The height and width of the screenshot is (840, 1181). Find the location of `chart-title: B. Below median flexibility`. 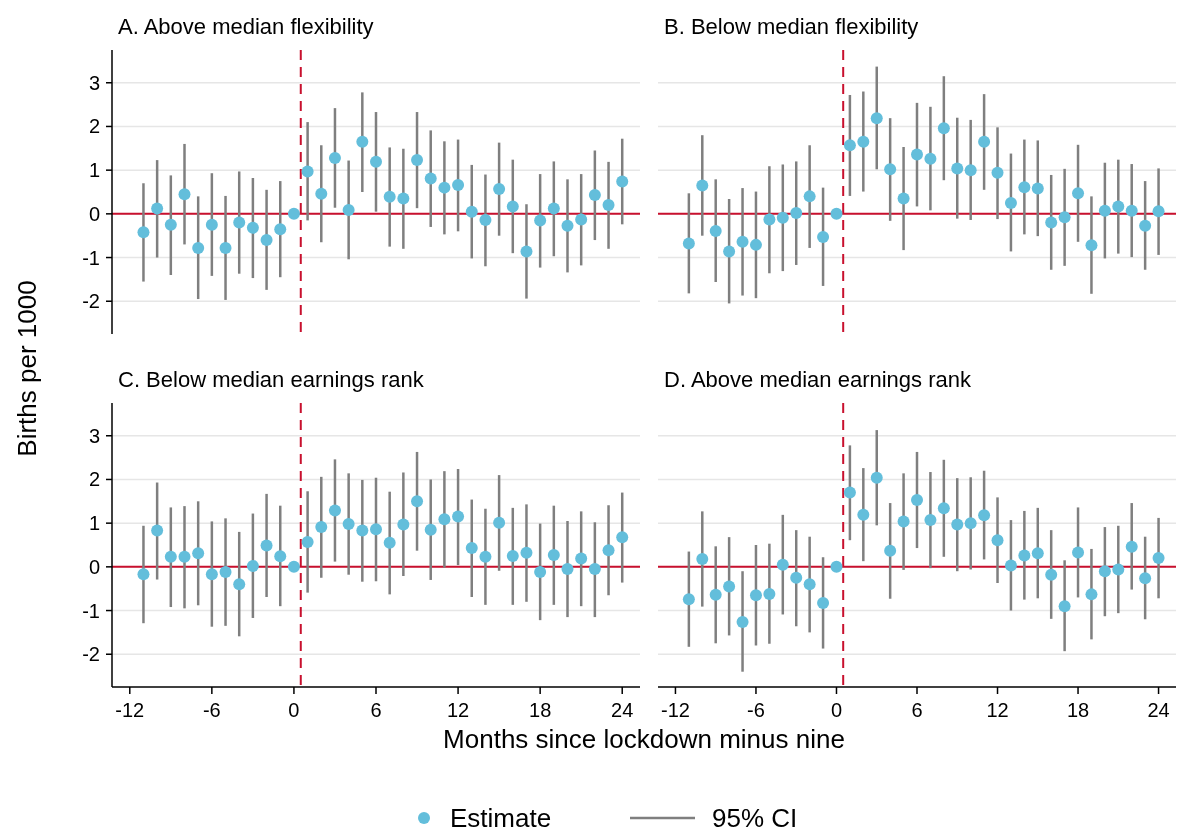

chart-title: B. Below median flexibility is located at coordinates (791, 26).